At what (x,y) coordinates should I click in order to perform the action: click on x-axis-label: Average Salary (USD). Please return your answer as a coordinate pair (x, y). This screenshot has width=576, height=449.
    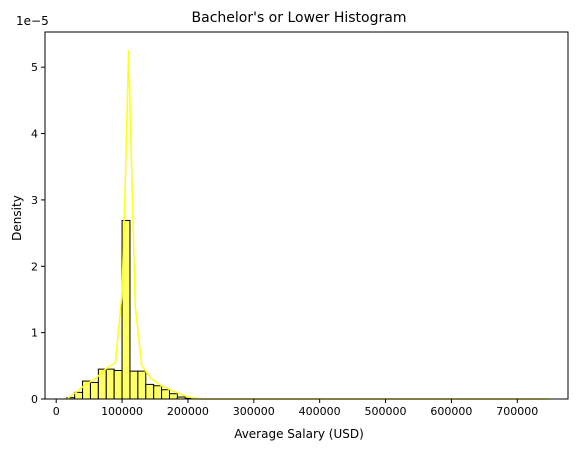
    Looking at the image, I should click on (299, 434).